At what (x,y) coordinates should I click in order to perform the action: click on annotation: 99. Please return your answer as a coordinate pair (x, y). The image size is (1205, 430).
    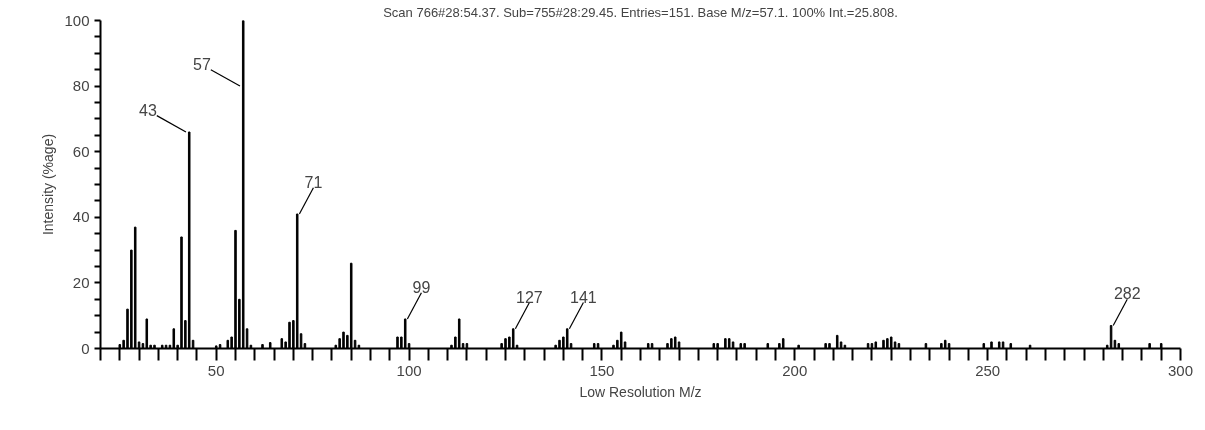
    Looking at the image, I should click on (421, 287).